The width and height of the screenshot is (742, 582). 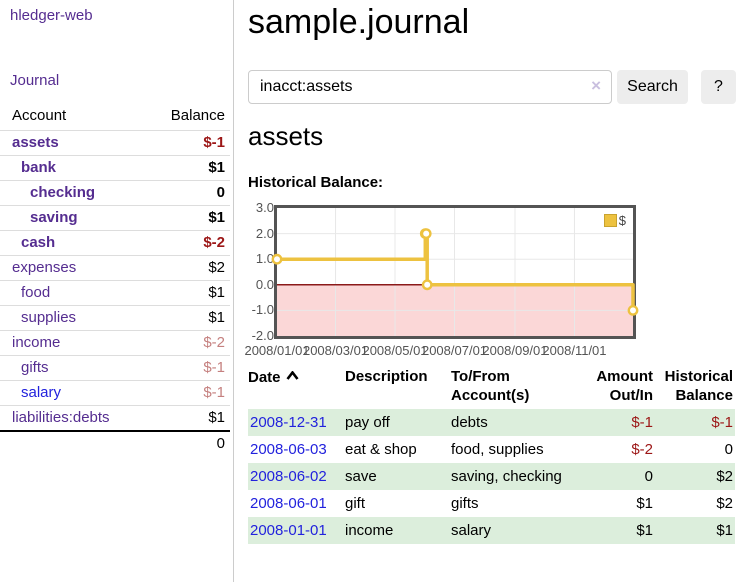 I want to click on y-tick-label: 2.0, so click(x=264, y=233).